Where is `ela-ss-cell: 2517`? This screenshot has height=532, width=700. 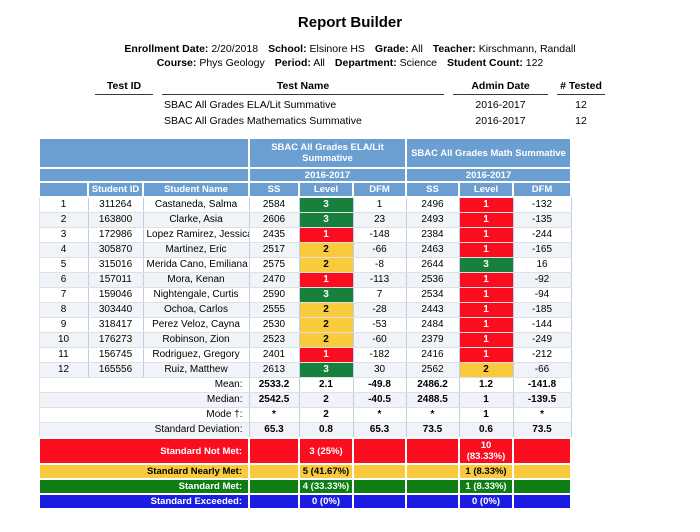 ela-ss-cell: 2517 is located at coordinates (274, 250).